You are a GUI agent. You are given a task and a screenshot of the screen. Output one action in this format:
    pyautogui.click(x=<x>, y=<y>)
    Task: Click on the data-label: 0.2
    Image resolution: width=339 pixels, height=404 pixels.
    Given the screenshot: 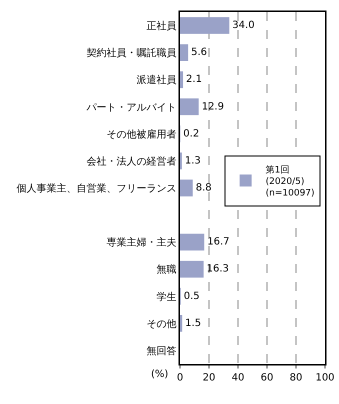 What is the action you would take?
    pyautogui.click(x=191, y=134)
    